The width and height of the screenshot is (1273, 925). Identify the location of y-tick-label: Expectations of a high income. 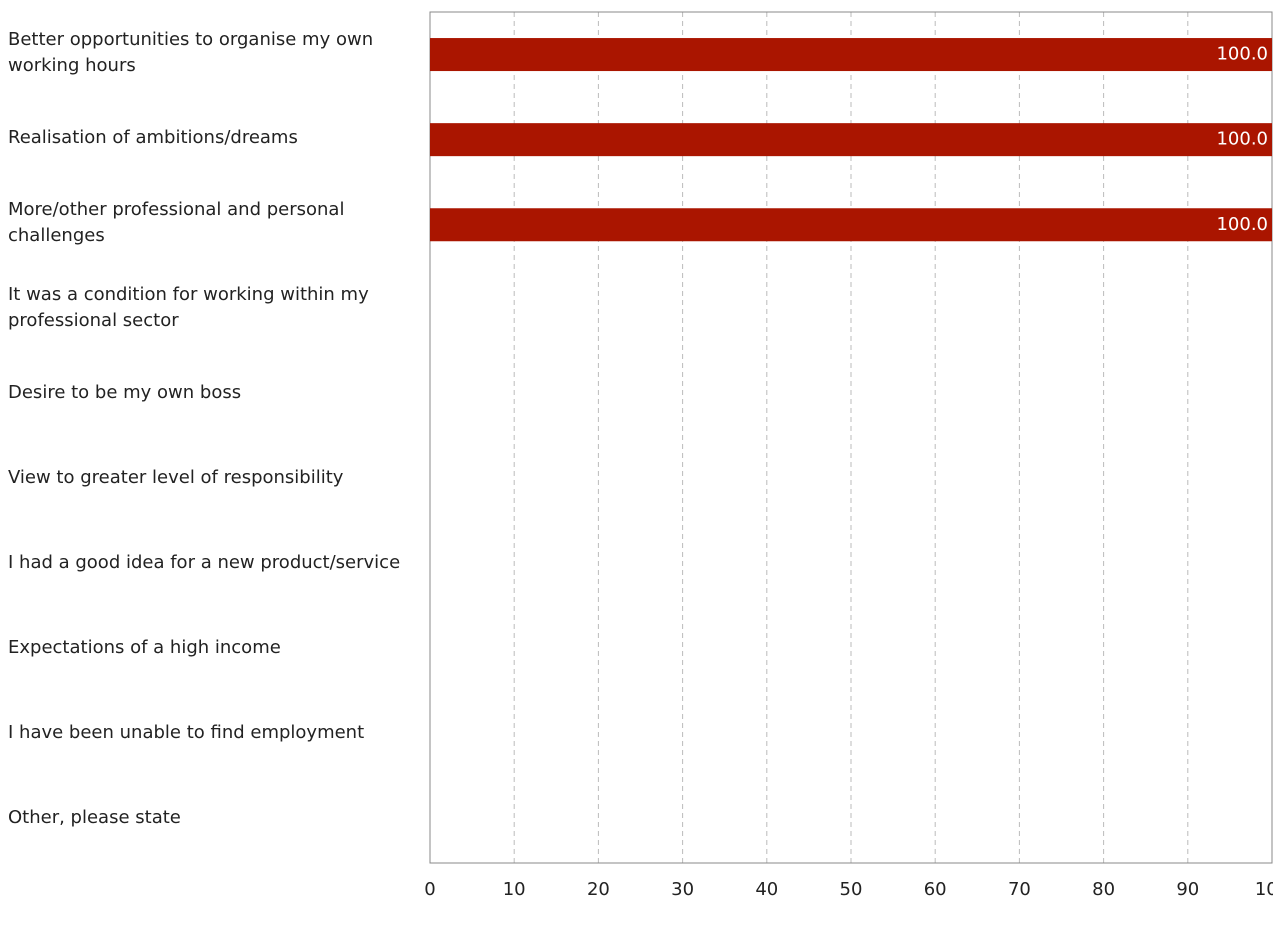
(144, 648).